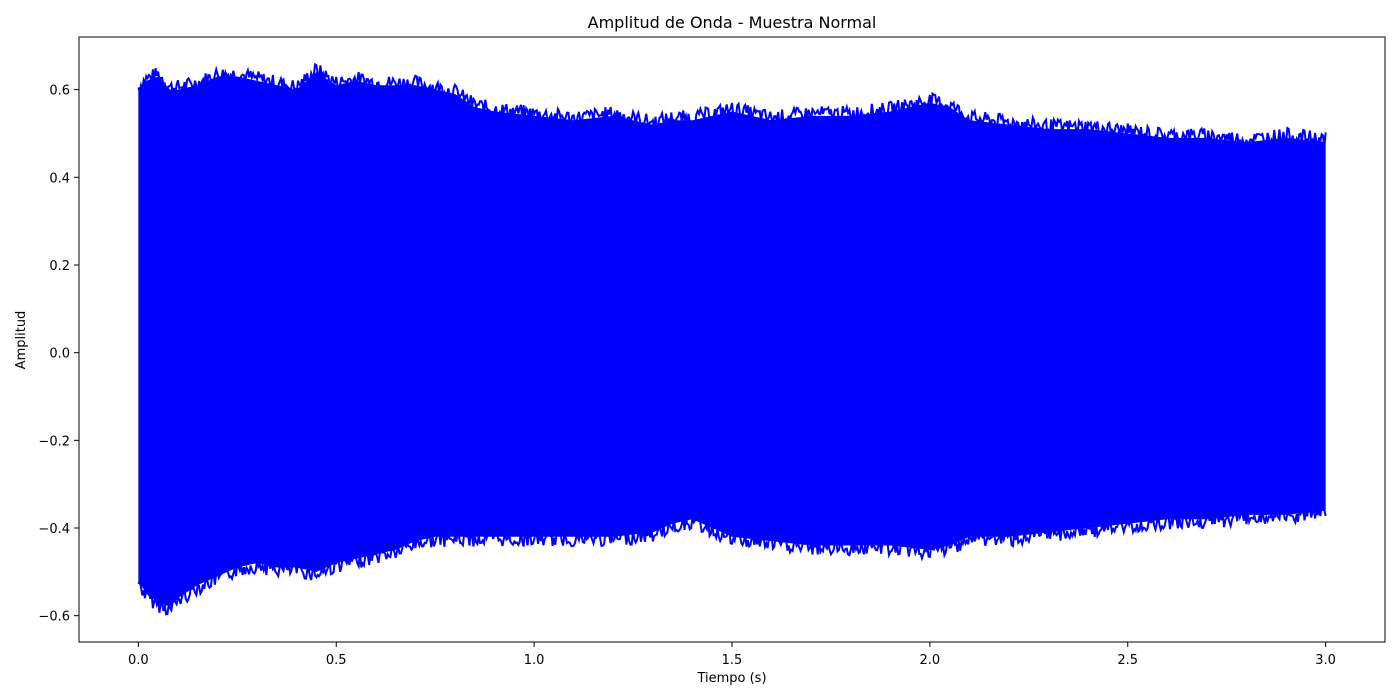 This screenshot has height=700, width=1400. I want to click on x-axis-label: Tiempo (s), so click(731, 678).